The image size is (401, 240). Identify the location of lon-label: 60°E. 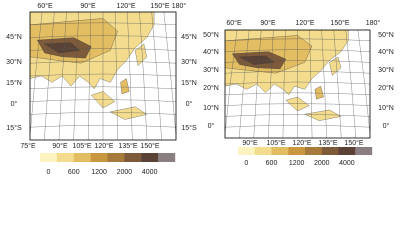
(45, 6).